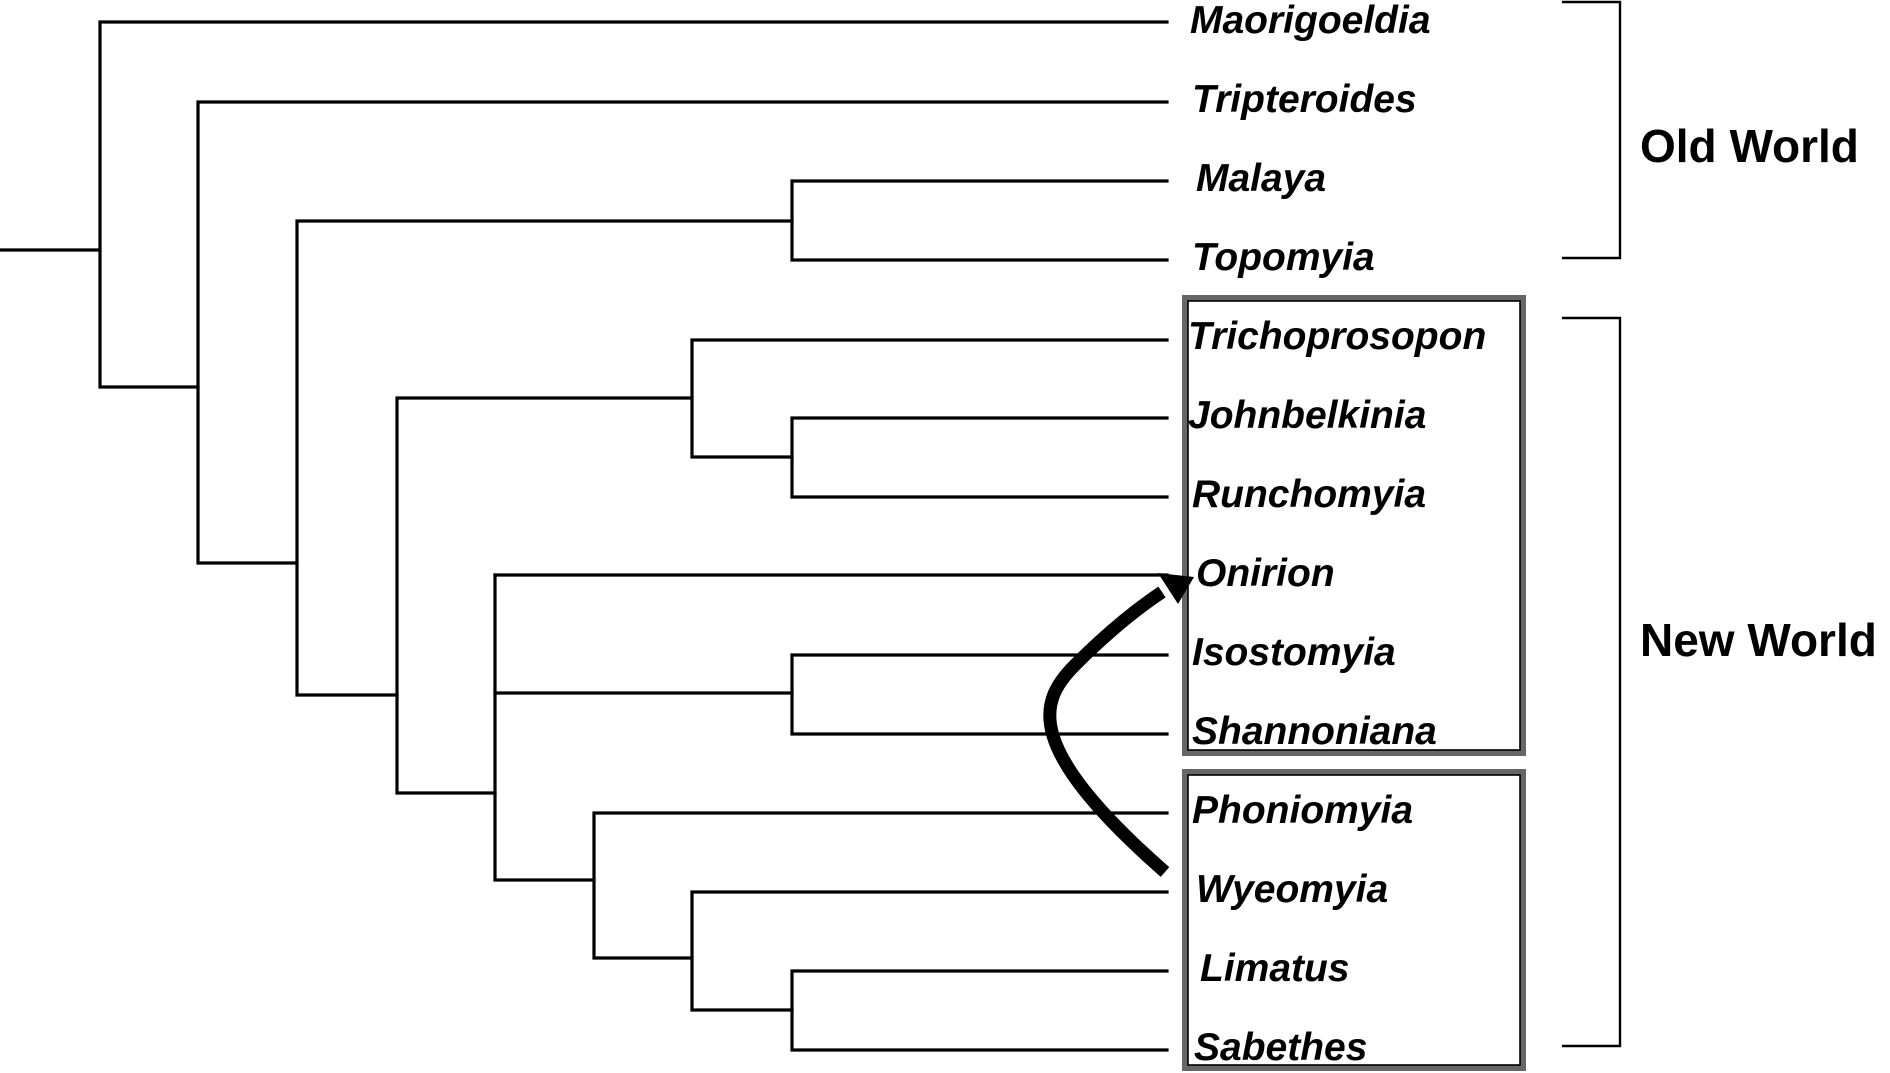 The height and width of the screenshot is (1073, 1890). Describe the element at coordinates (1758, 640) in the screenshot. I see `new-world-label: New World` at that location.